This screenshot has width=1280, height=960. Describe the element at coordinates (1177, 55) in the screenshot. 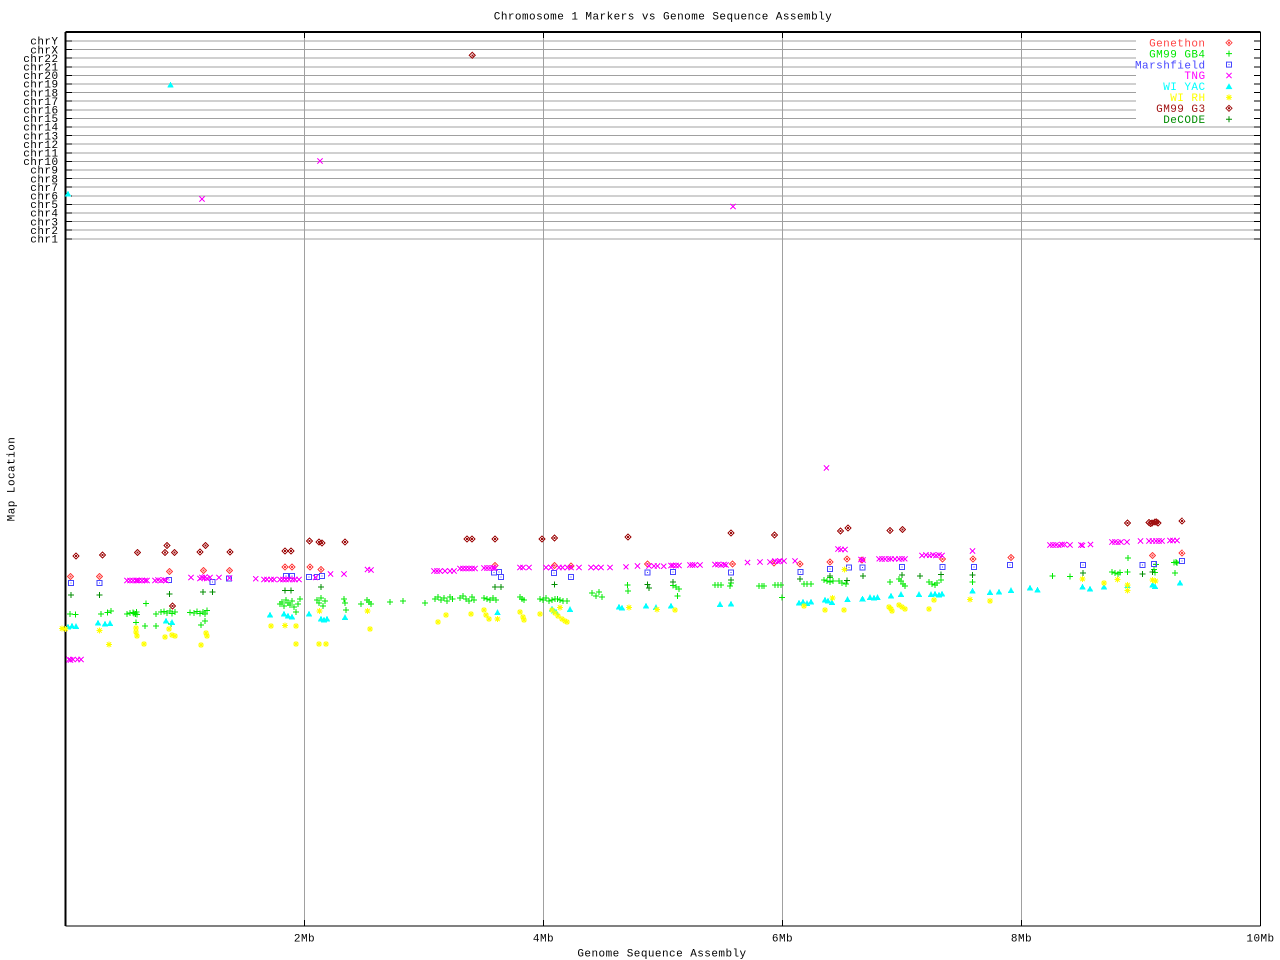

I see `svg-text: GM99 GB4` at that location.